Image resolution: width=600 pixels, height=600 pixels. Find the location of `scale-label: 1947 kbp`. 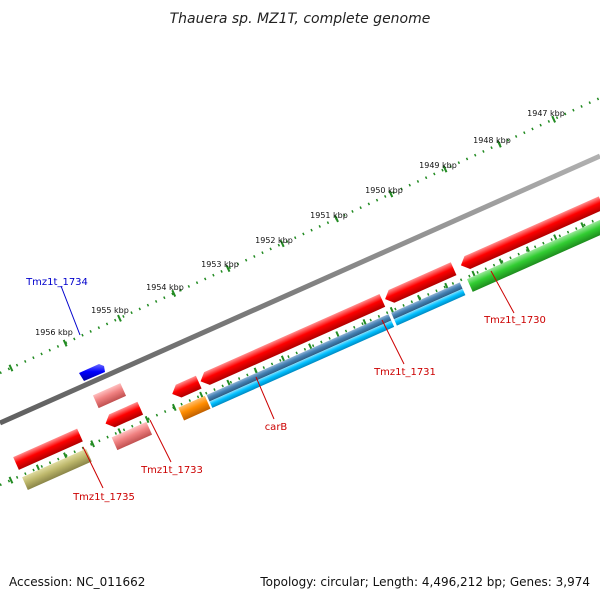

scale-label: 1947 kbp is located at coordinates (546, 113).